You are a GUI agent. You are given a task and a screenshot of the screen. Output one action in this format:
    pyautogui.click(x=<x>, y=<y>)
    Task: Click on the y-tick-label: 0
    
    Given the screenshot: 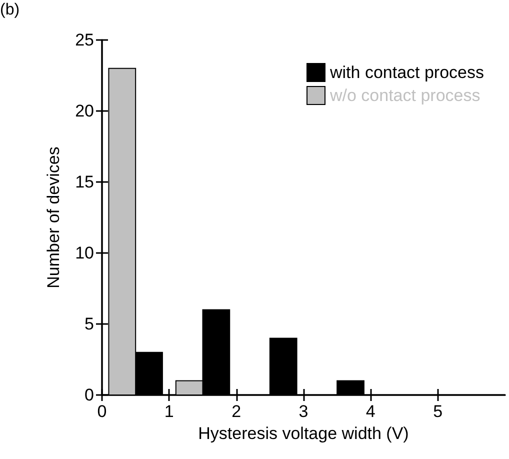 What is the action you would take?
    pyautogui.click(x=89, y=395)
    